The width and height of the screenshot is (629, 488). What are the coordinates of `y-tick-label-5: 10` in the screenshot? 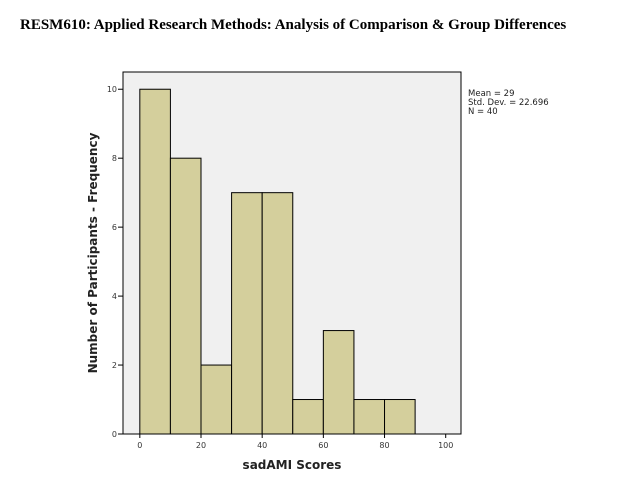 It's located at (112, 89).